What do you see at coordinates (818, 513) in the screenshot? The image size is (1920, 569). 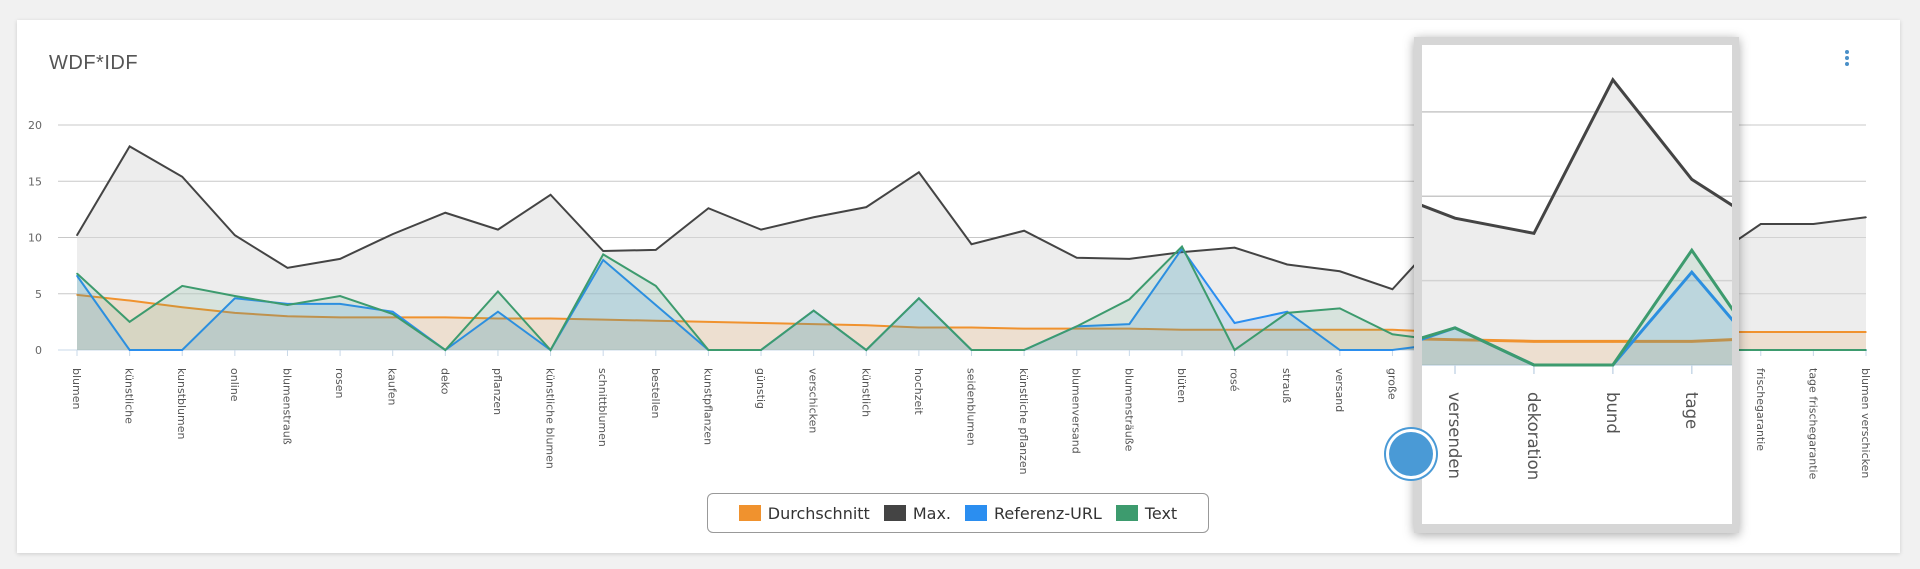 I see `legend-label: Durchschnitt` at bounding box center [818, 513].